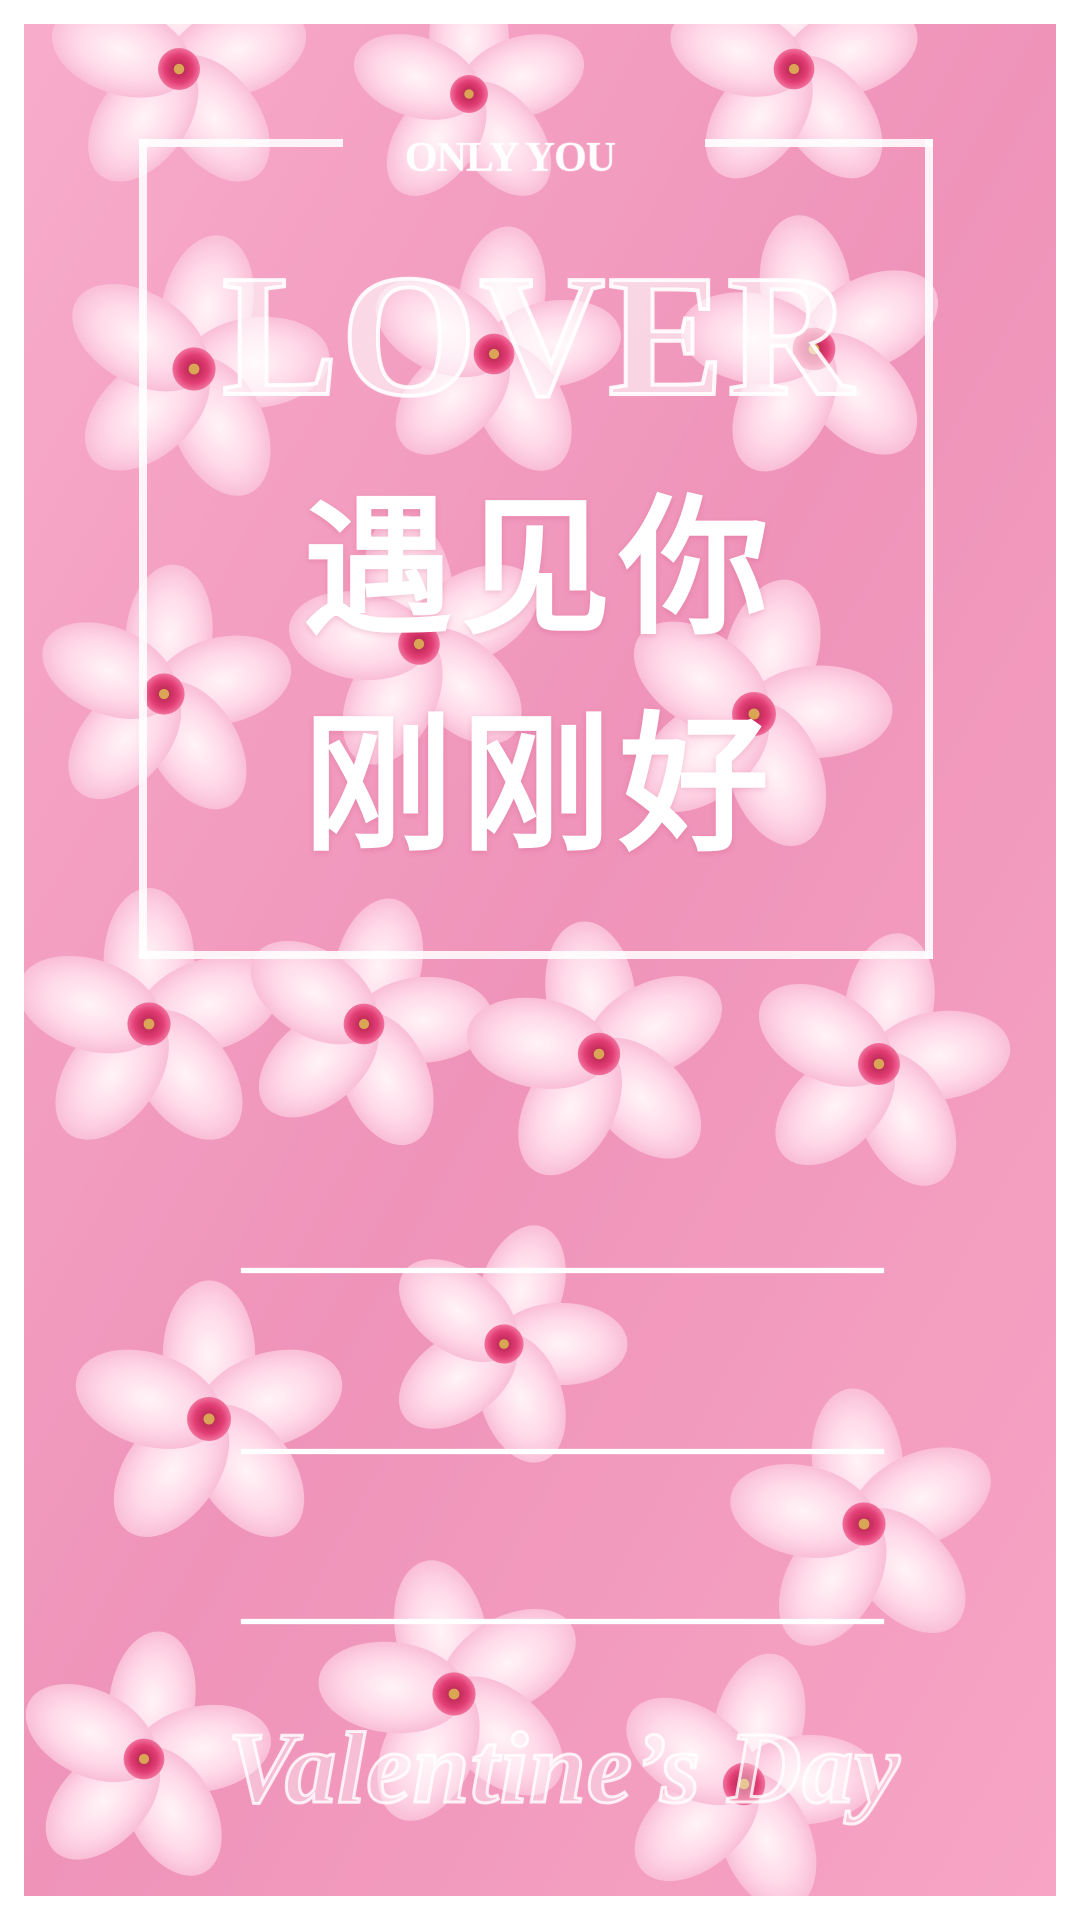  What do you see at coordinates (819, 143) in the screenshot?
I see `frame-top-right-line` at bounding box center [819, 143].